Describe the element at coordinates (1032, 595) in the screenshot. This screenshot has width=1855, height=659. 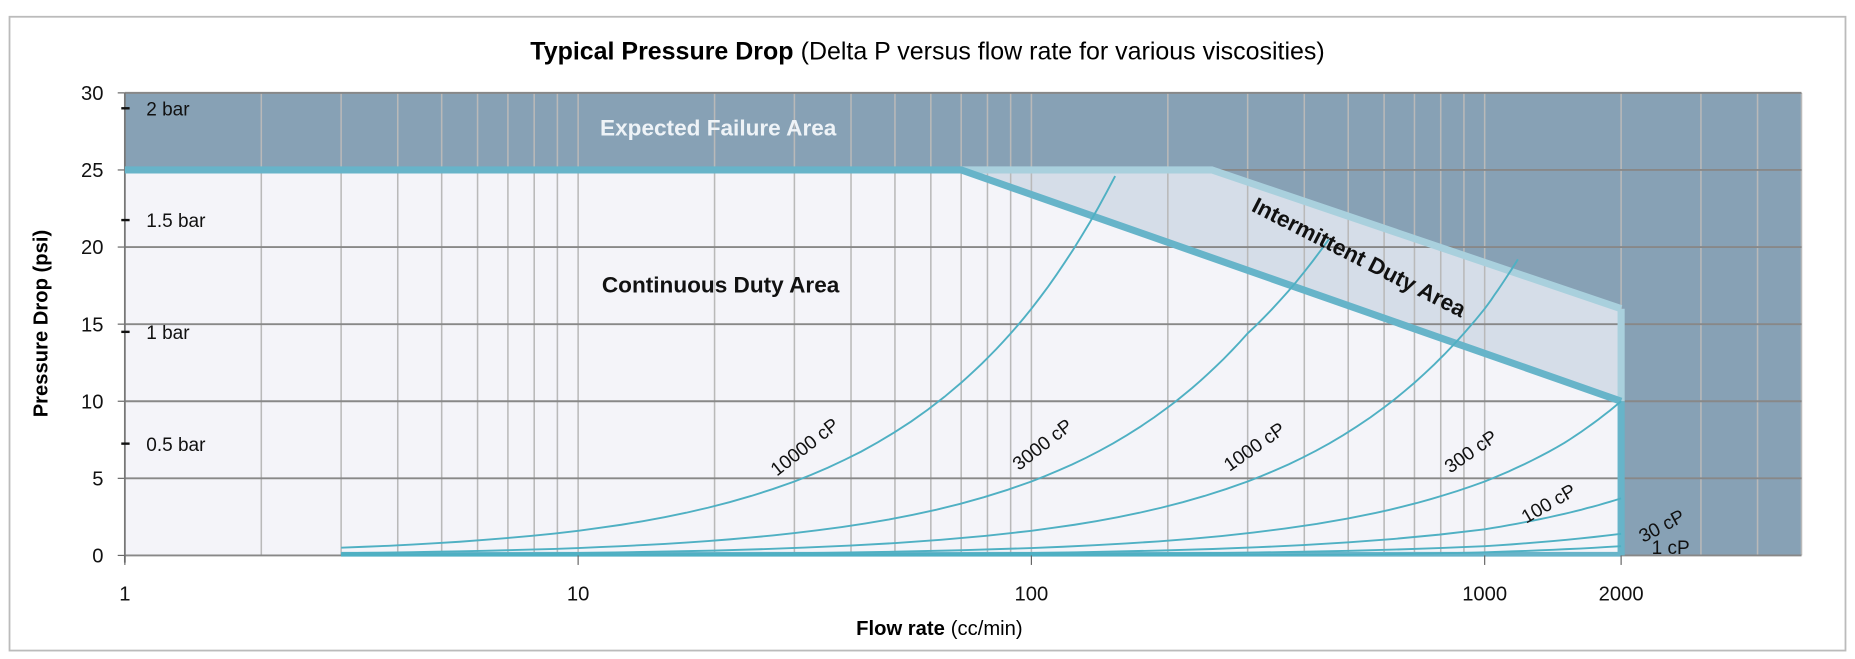
I see `x-tick-label: 100` at that location.